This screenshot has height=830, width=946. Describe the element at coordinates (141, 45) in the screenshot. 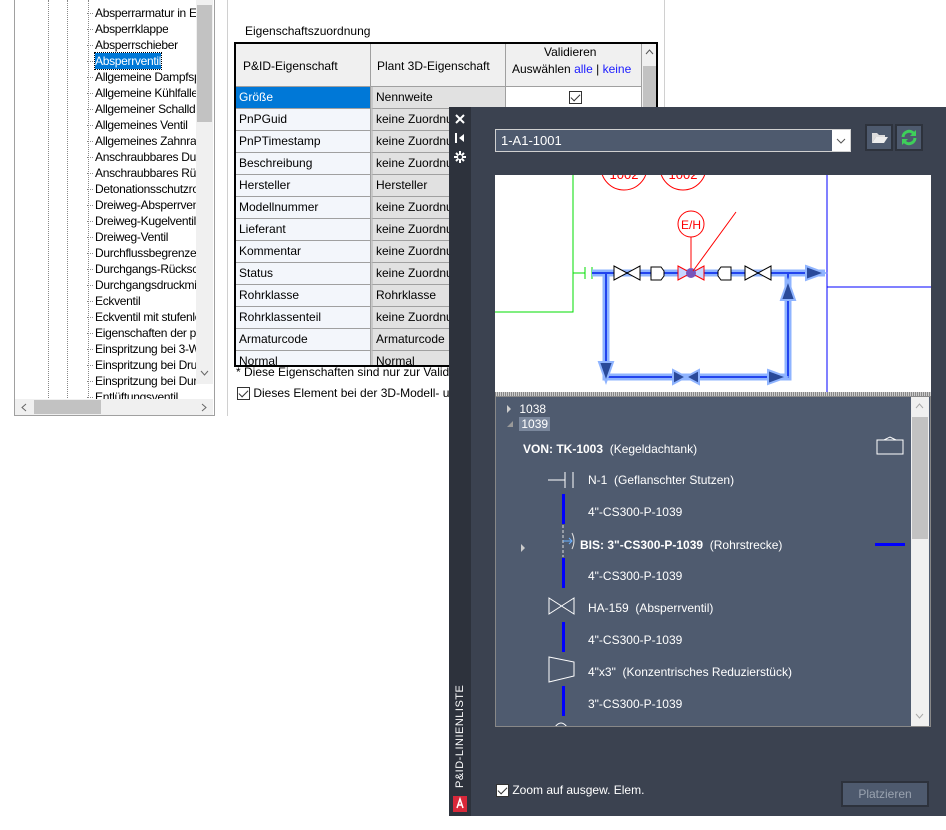

I see `tree-item: Absperrschieber` at that location.